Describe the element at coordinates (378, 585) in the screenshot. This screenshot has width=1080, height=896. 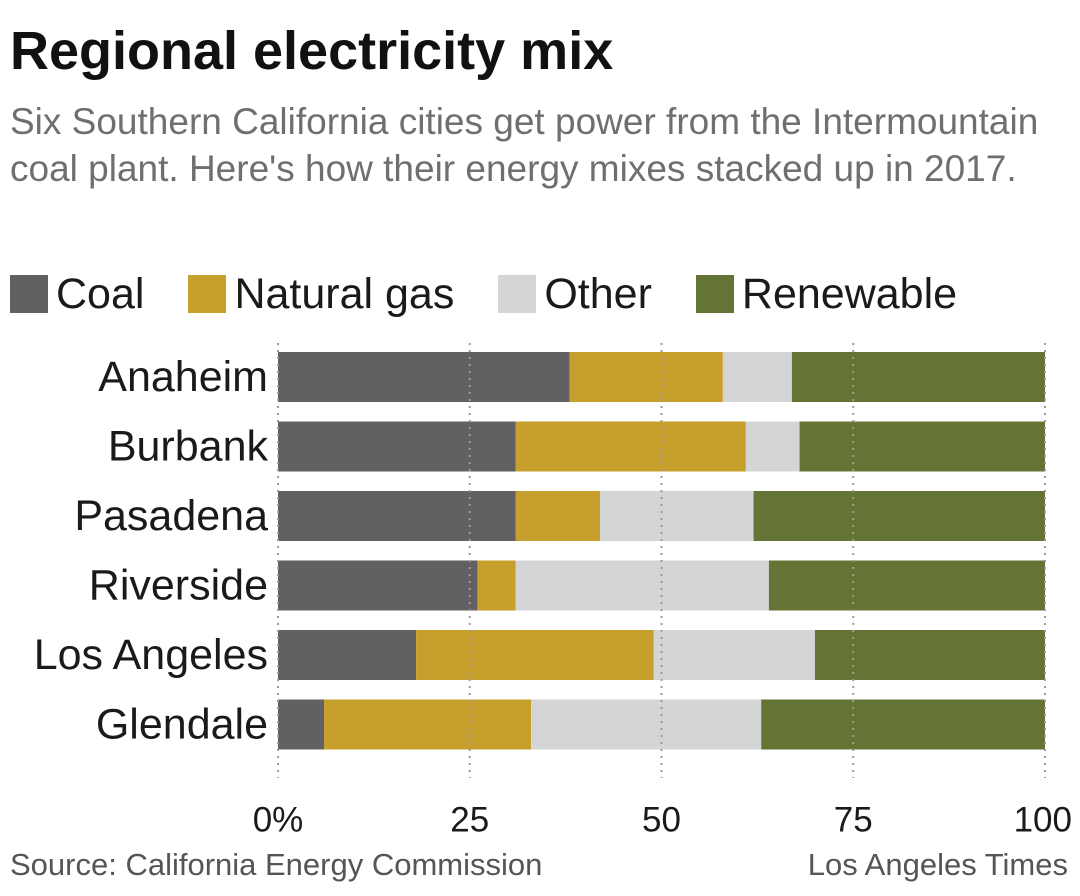
I see `bar-riverside-coal` at that location.